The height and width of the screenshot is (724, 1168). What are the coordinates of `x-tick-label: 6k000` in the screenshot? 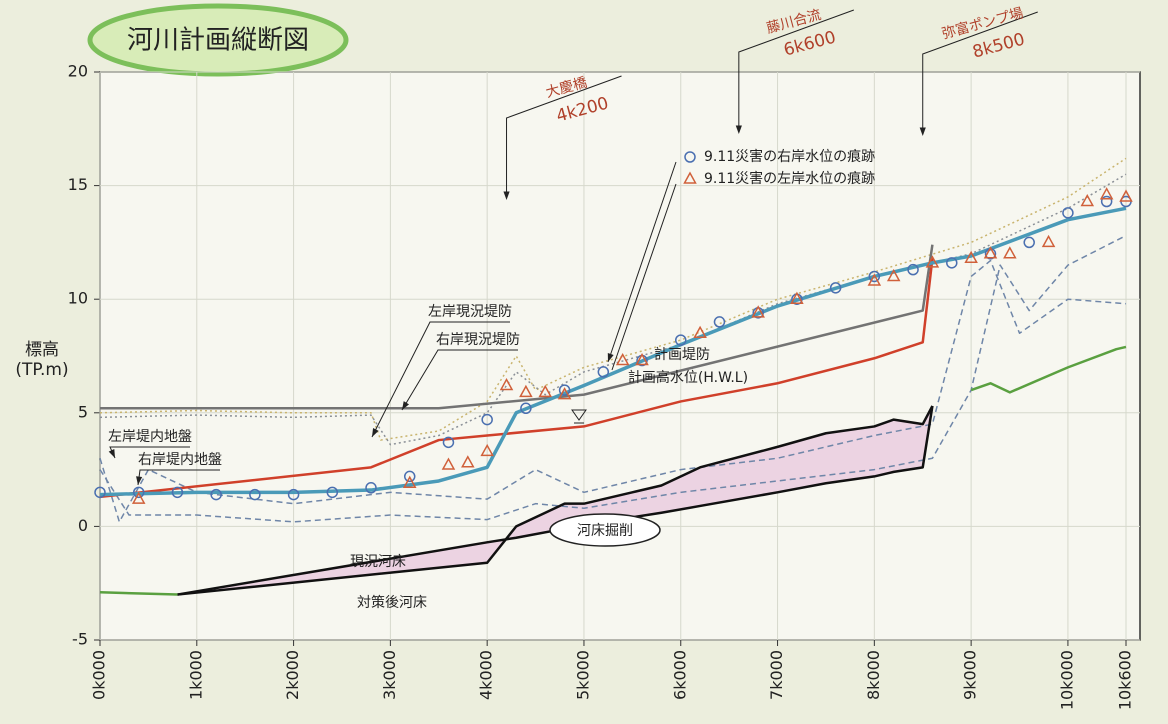 It's located at (679, 675).